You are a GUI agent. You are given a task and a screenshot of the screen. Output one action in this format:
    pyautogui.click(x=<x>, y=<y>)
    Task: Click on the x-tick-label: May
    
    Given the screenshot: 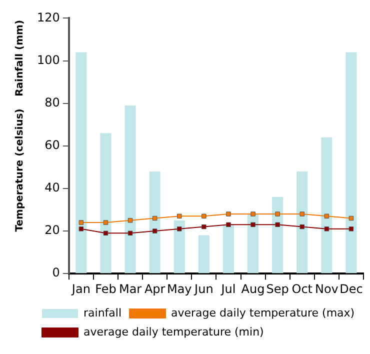 What is the action you would take?
    pyautogui.click(x=179, y=289)
    